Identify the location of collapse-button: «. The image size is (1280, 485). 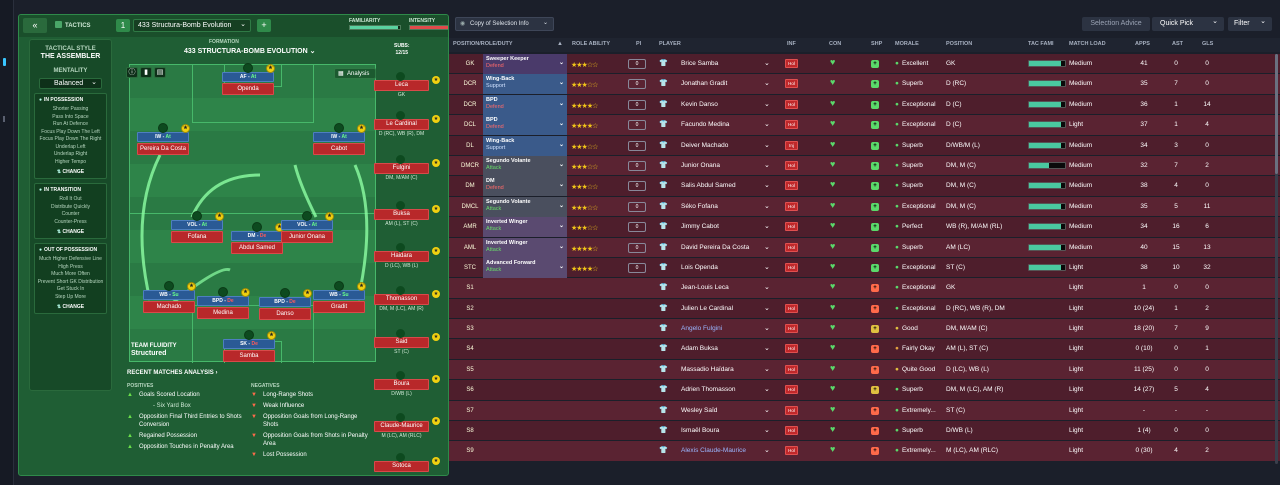
(35, 25).